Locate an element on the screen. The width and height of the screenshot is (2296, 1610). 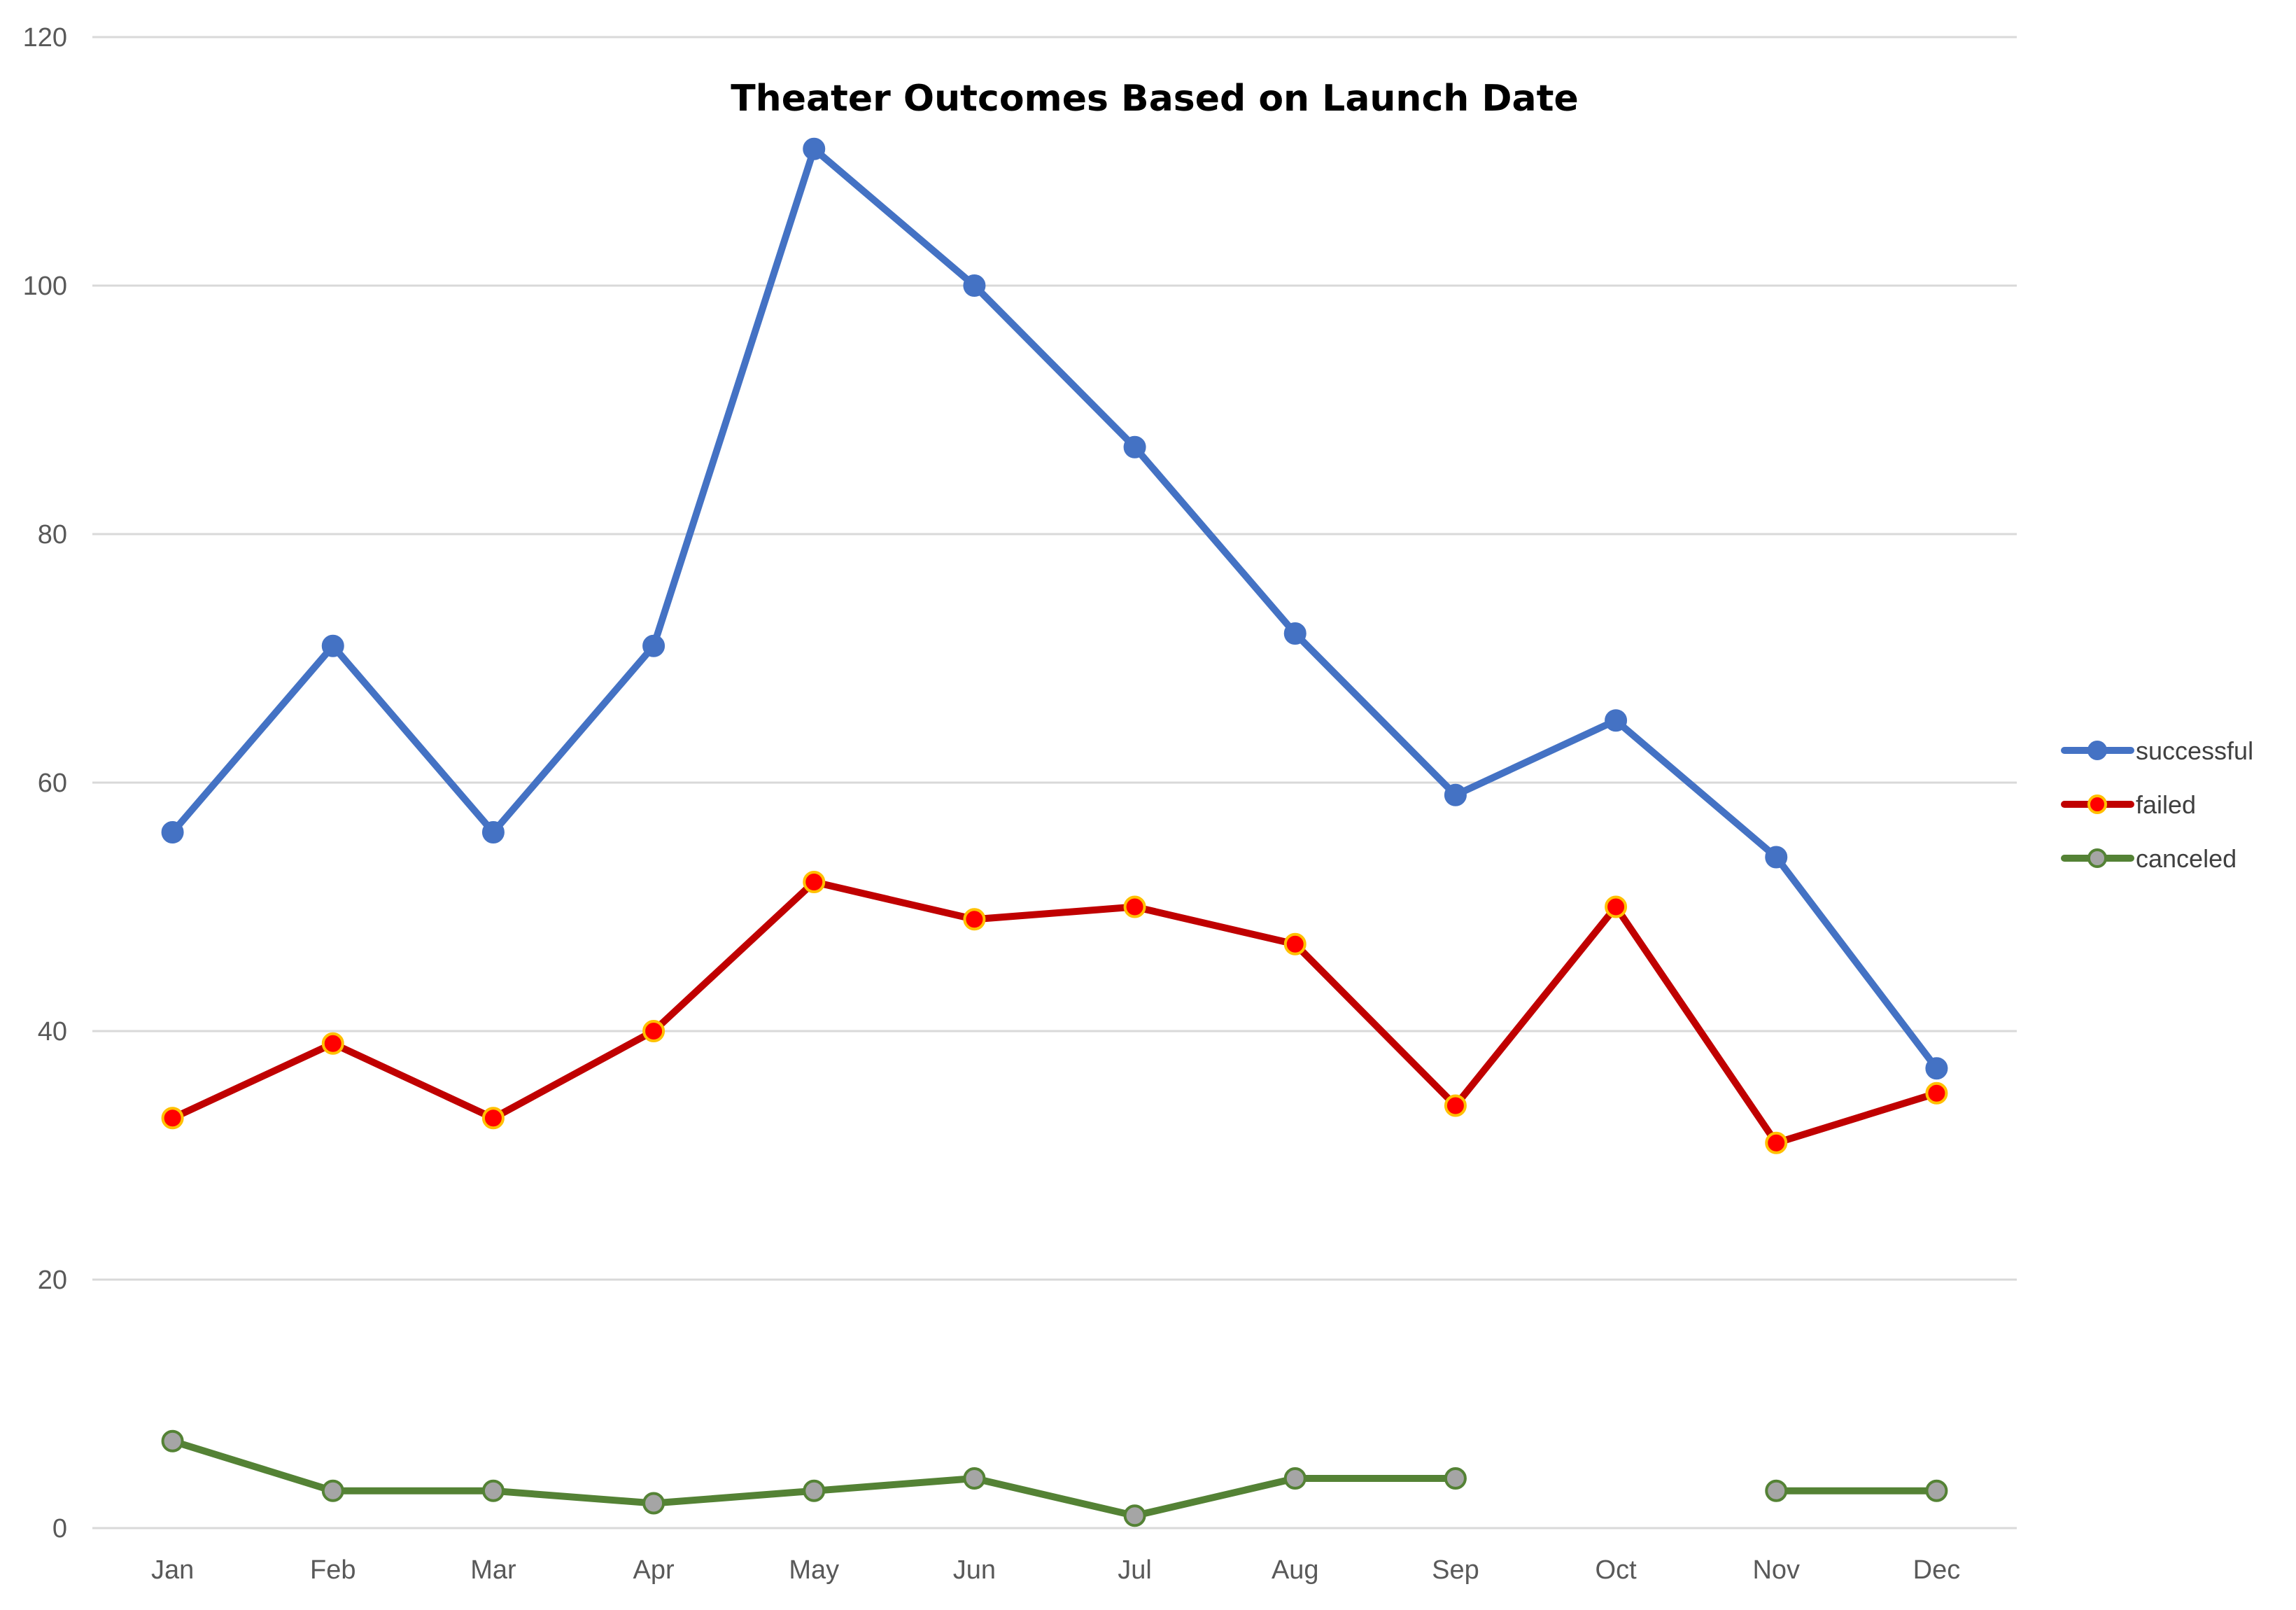
x-tick-label-jun: Jun is located at coordinates (974, 1570).